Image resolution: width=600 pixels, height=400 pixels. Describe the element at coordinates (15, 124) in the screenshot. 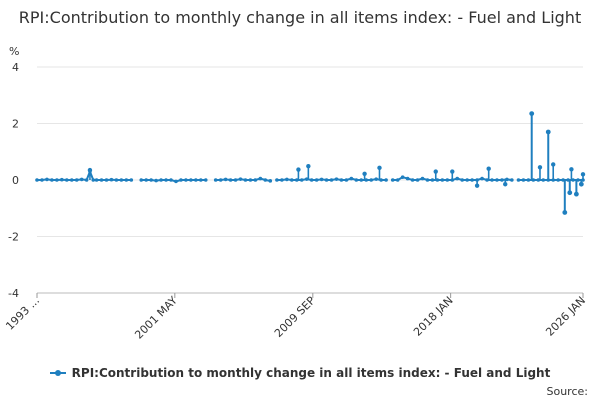

I see `y-tick-label: 2` at that location.